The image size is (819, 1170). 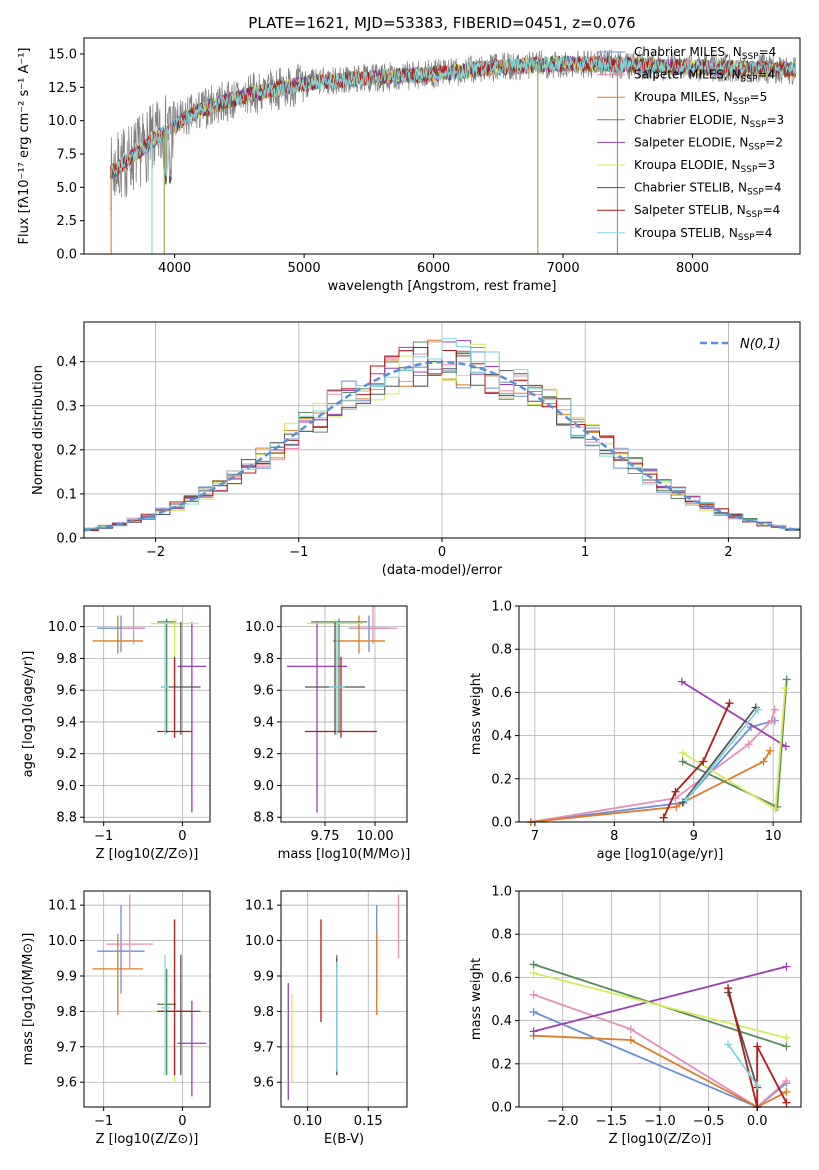 I want to click on x-tick-label: −1.5, so click(x=612, y=1121).